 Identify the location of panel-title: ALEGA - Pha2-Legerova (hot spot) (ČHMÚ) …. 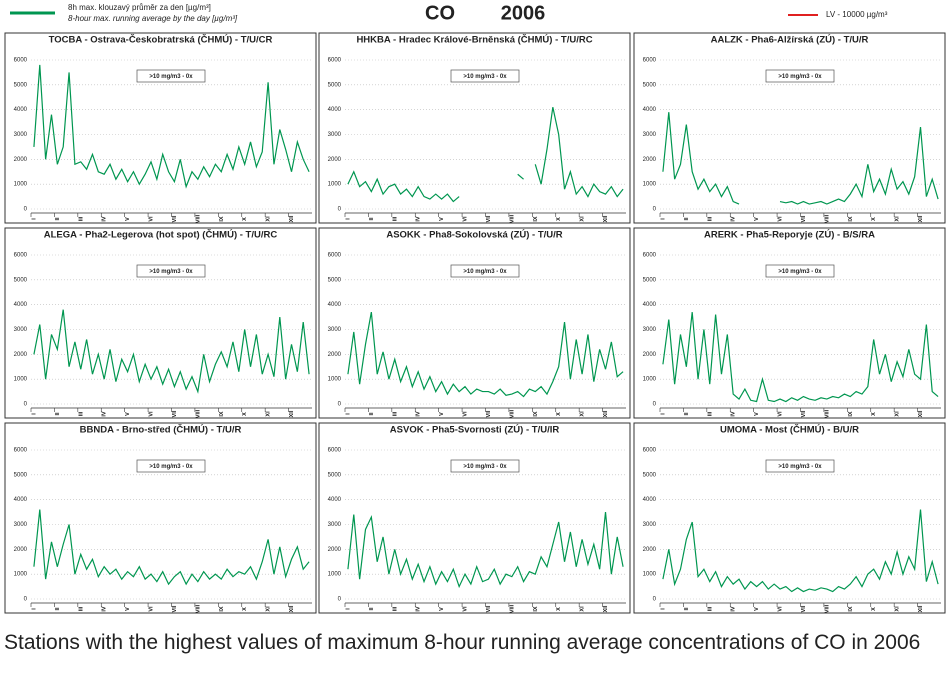
(161, 235).